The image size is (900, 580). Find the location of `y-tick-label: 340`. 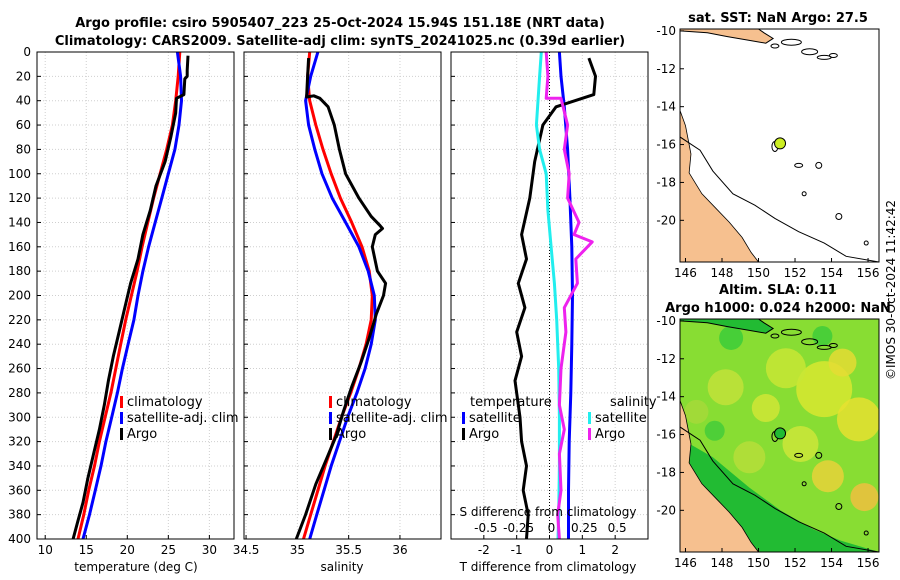

y-tick-label: 340 is located at coordinates (19, 466).